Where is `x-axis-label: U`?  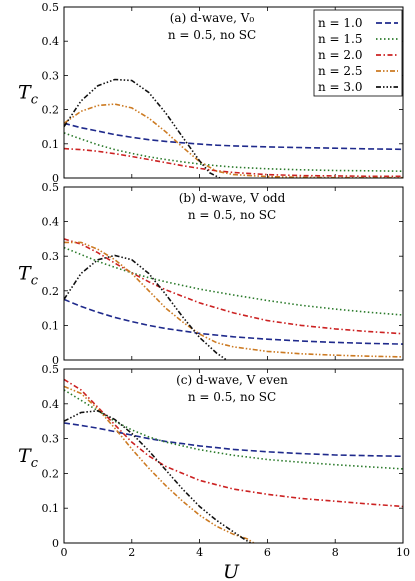
x-axis-label: U is located at coordinates (231, 571).